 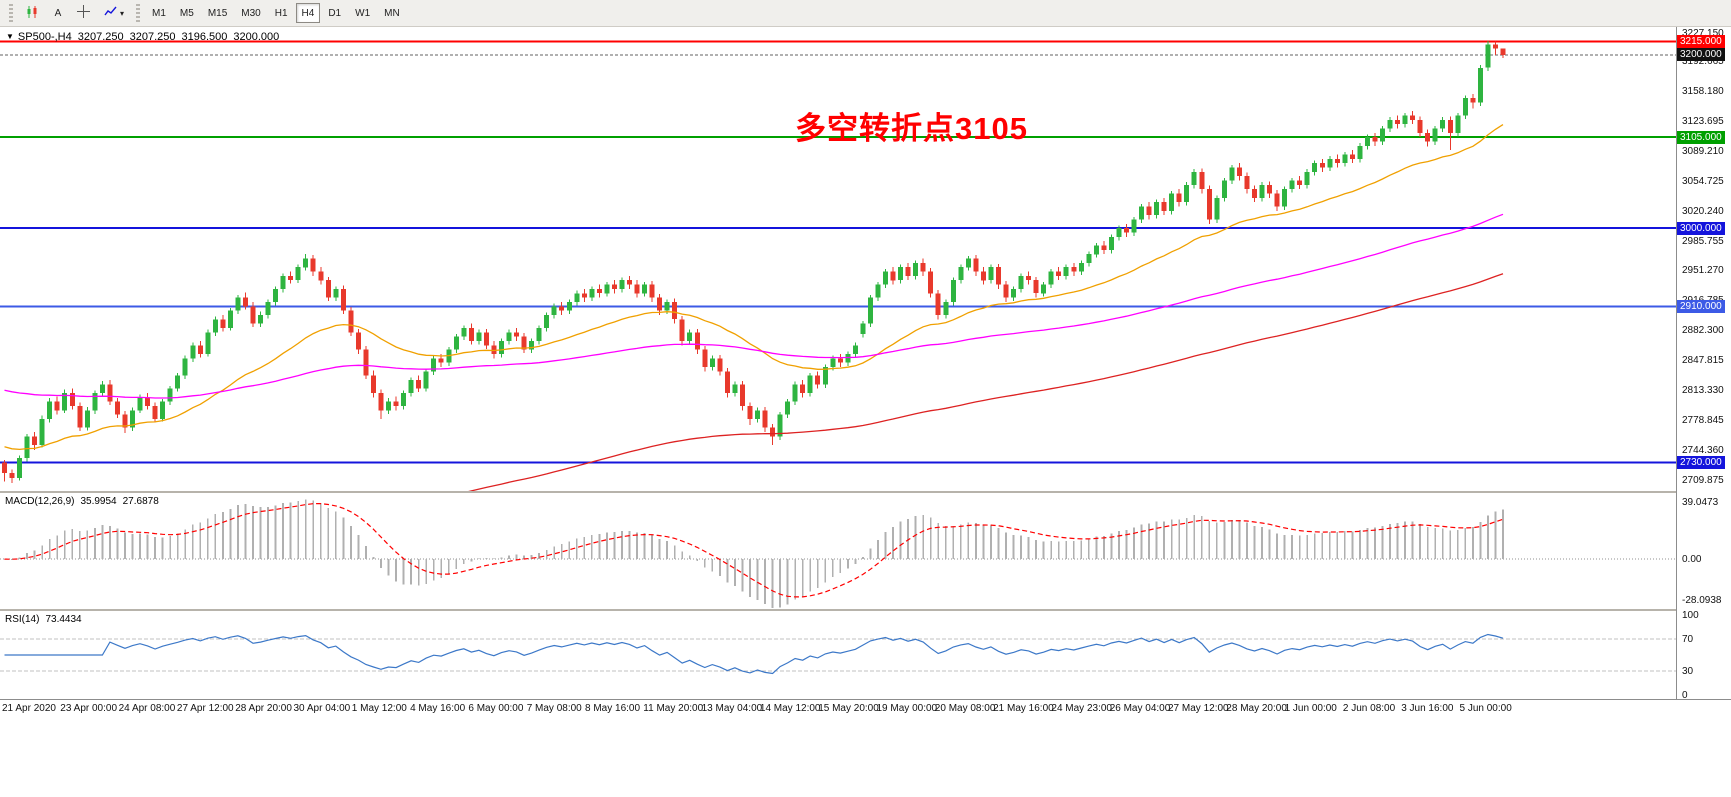 I want to click on timeframe-m5-button: M5, so click(x=187, y=13).